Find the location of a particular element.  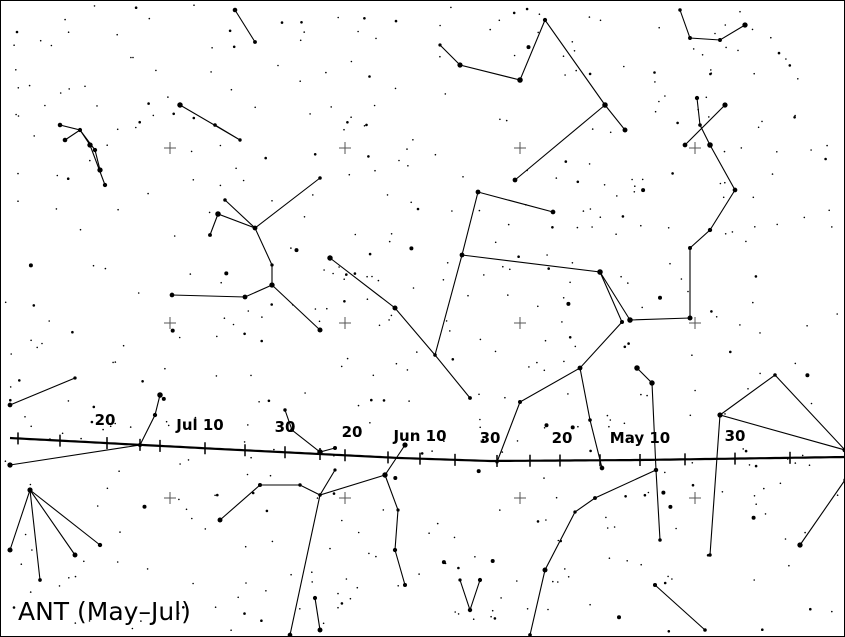

date-label: 20 is located at coordinates (562, 438).